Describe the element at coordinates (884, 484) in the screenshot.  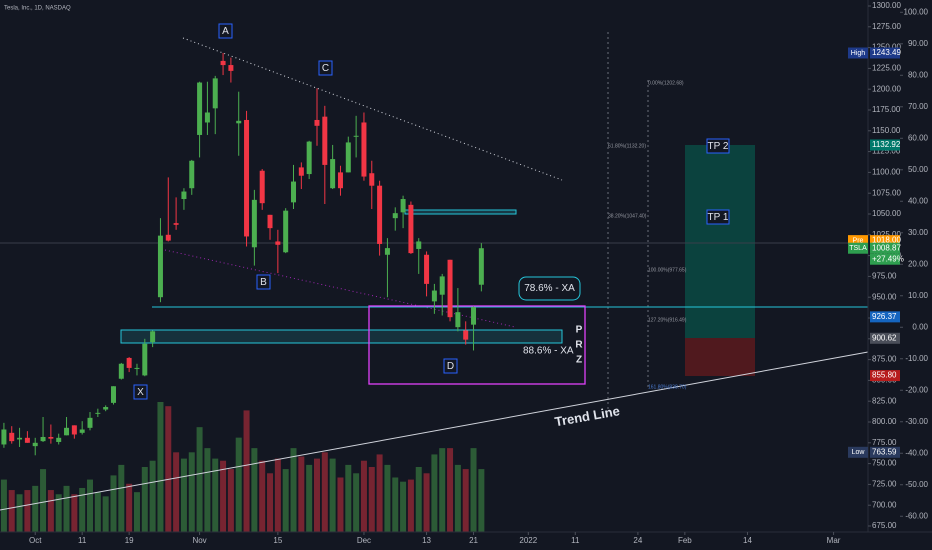
I see `y-tick-label: 725.00` at that location.